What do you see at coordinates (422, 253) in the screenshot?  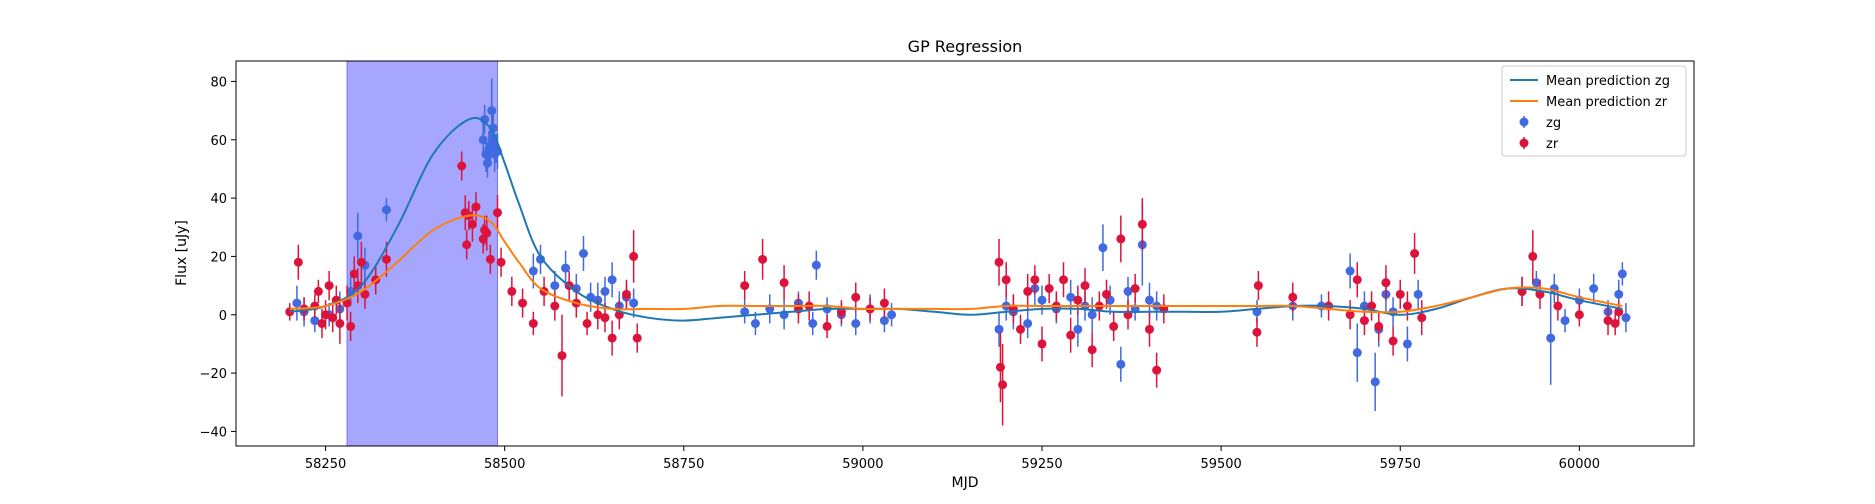 I see `shaded-region` at bounding box center [422, 253].